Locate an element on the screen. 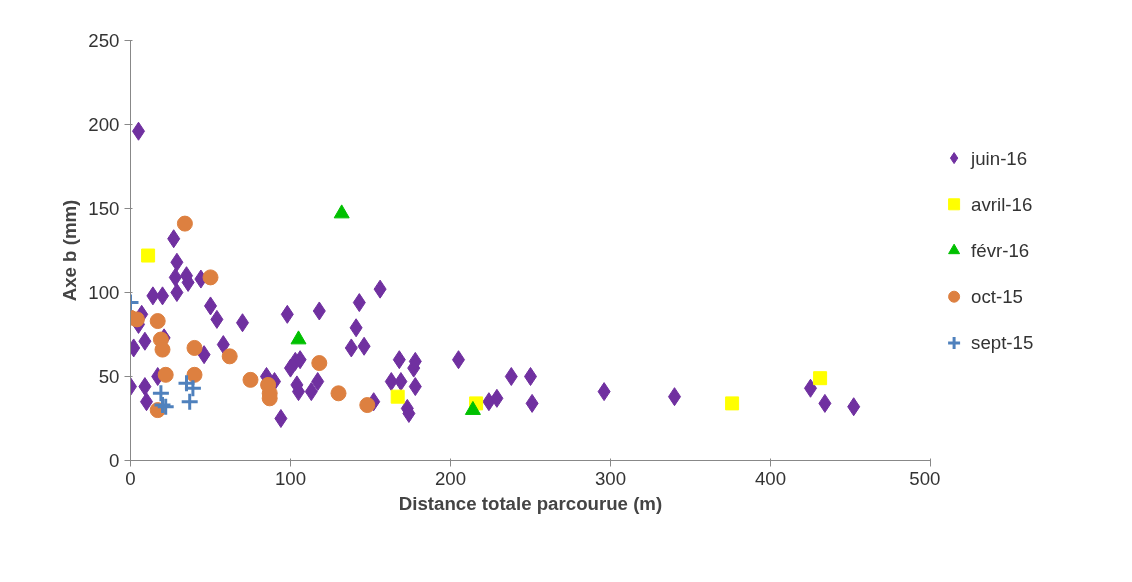 This screenshot has height=582, width=1132. y-tick-label: 150 is located at coordinates (104, 208).